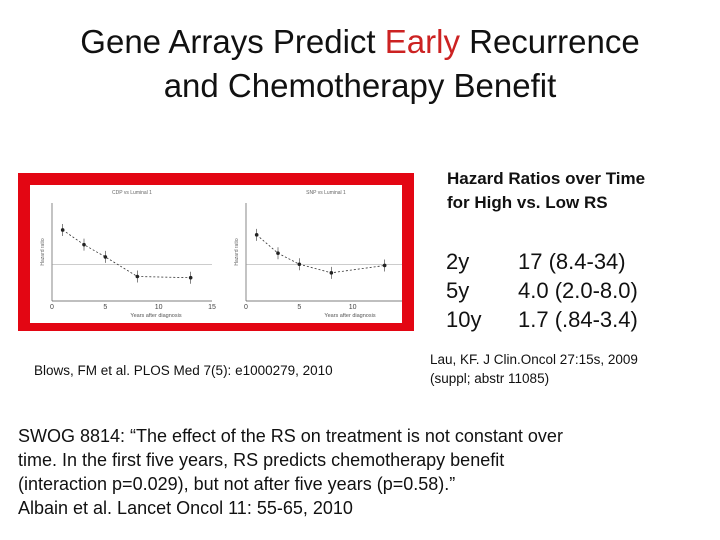 The height and width of the screenshot is (540, 720). Describe the element at coordinates (534, 359) in the screenshot. I see `citation-right-line-1: Lau, KF. J Clin.Oncol 27:15s, 2009` at that location.